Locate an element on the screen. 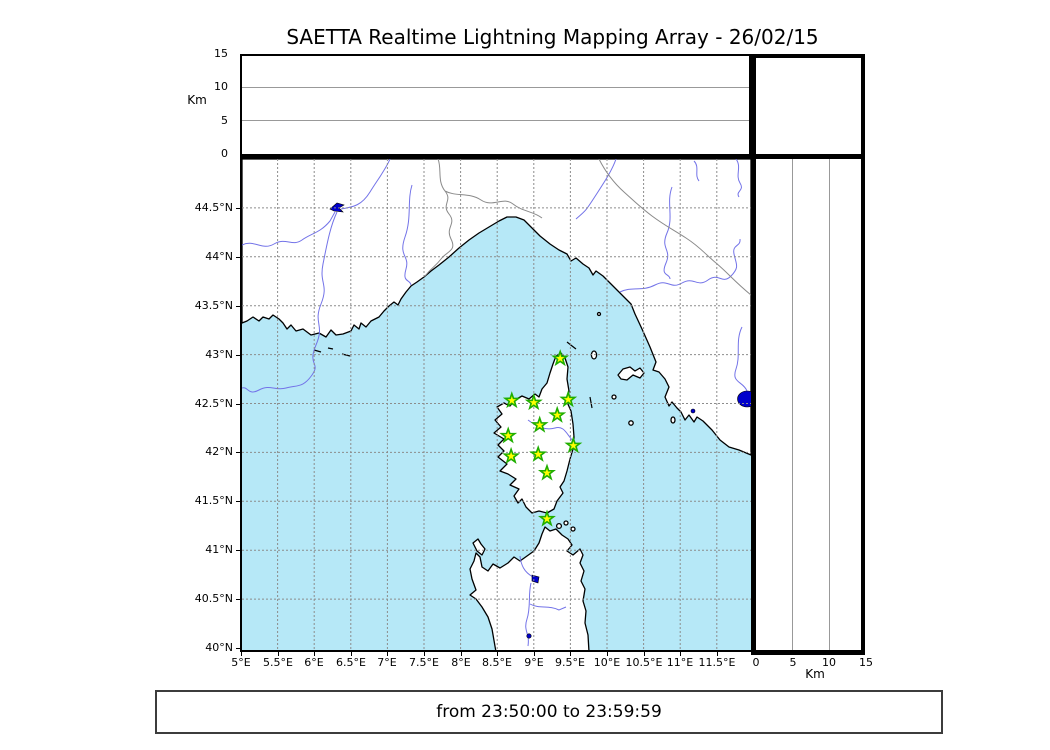 The height and width of the screenshot is (750, 1050). river-coghinas is located at coordinates (526, 566).